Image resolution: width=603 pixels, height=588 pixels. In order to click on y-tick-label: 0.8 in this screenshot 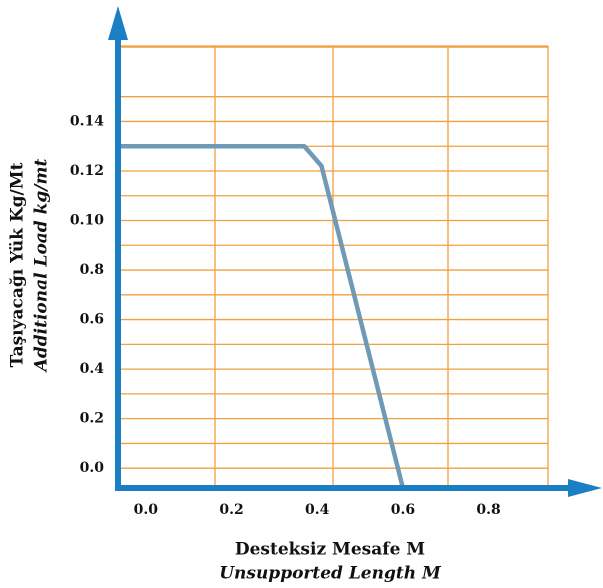, I will do `click(92, 270)`.